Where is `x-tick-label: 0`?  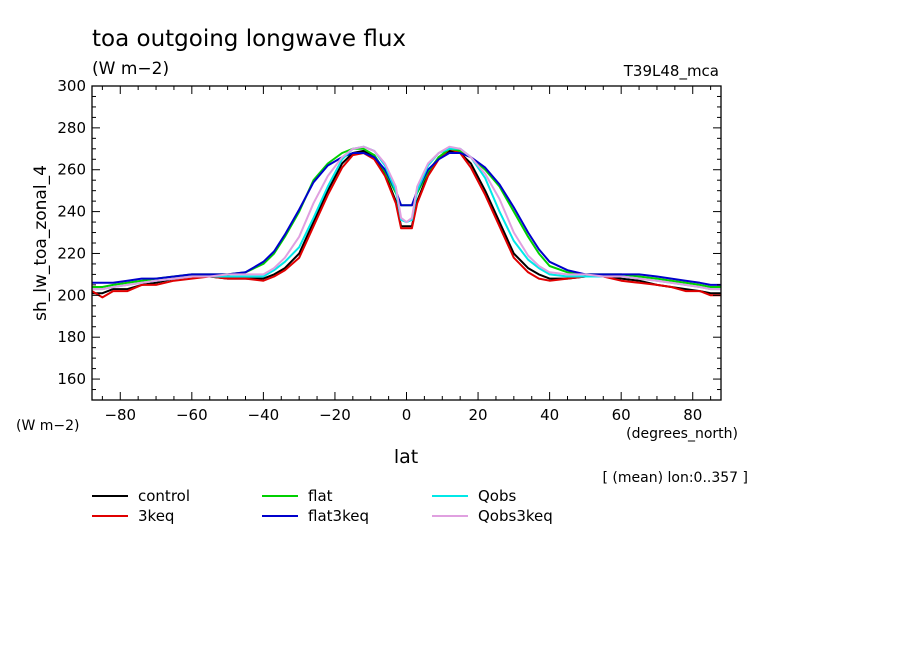
x-tick-label: 0 is located at coordinates (407, 415).